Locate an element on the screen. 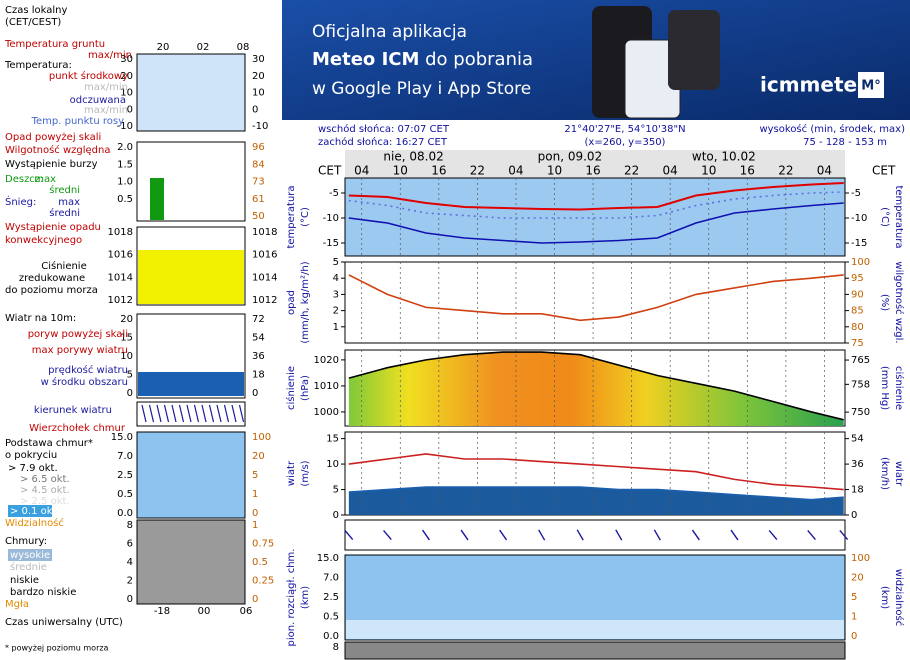 This screenshot has height=660, width=910. legend-label: bardzo niskie is located at coordinates (43, 592).